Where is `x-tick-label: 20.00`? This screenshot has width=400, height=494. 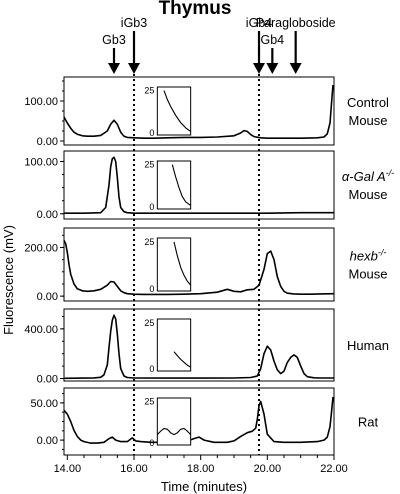
x-tick-label: 20.00 is located at coordinates (268, 469).